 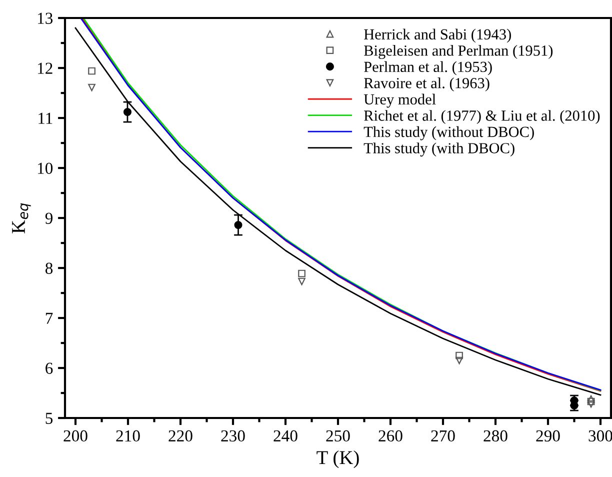 What do you see at coordinates (338, 436) in the screenshot?
I see `x-tick-label: 250` at bounding box center [338, 436].